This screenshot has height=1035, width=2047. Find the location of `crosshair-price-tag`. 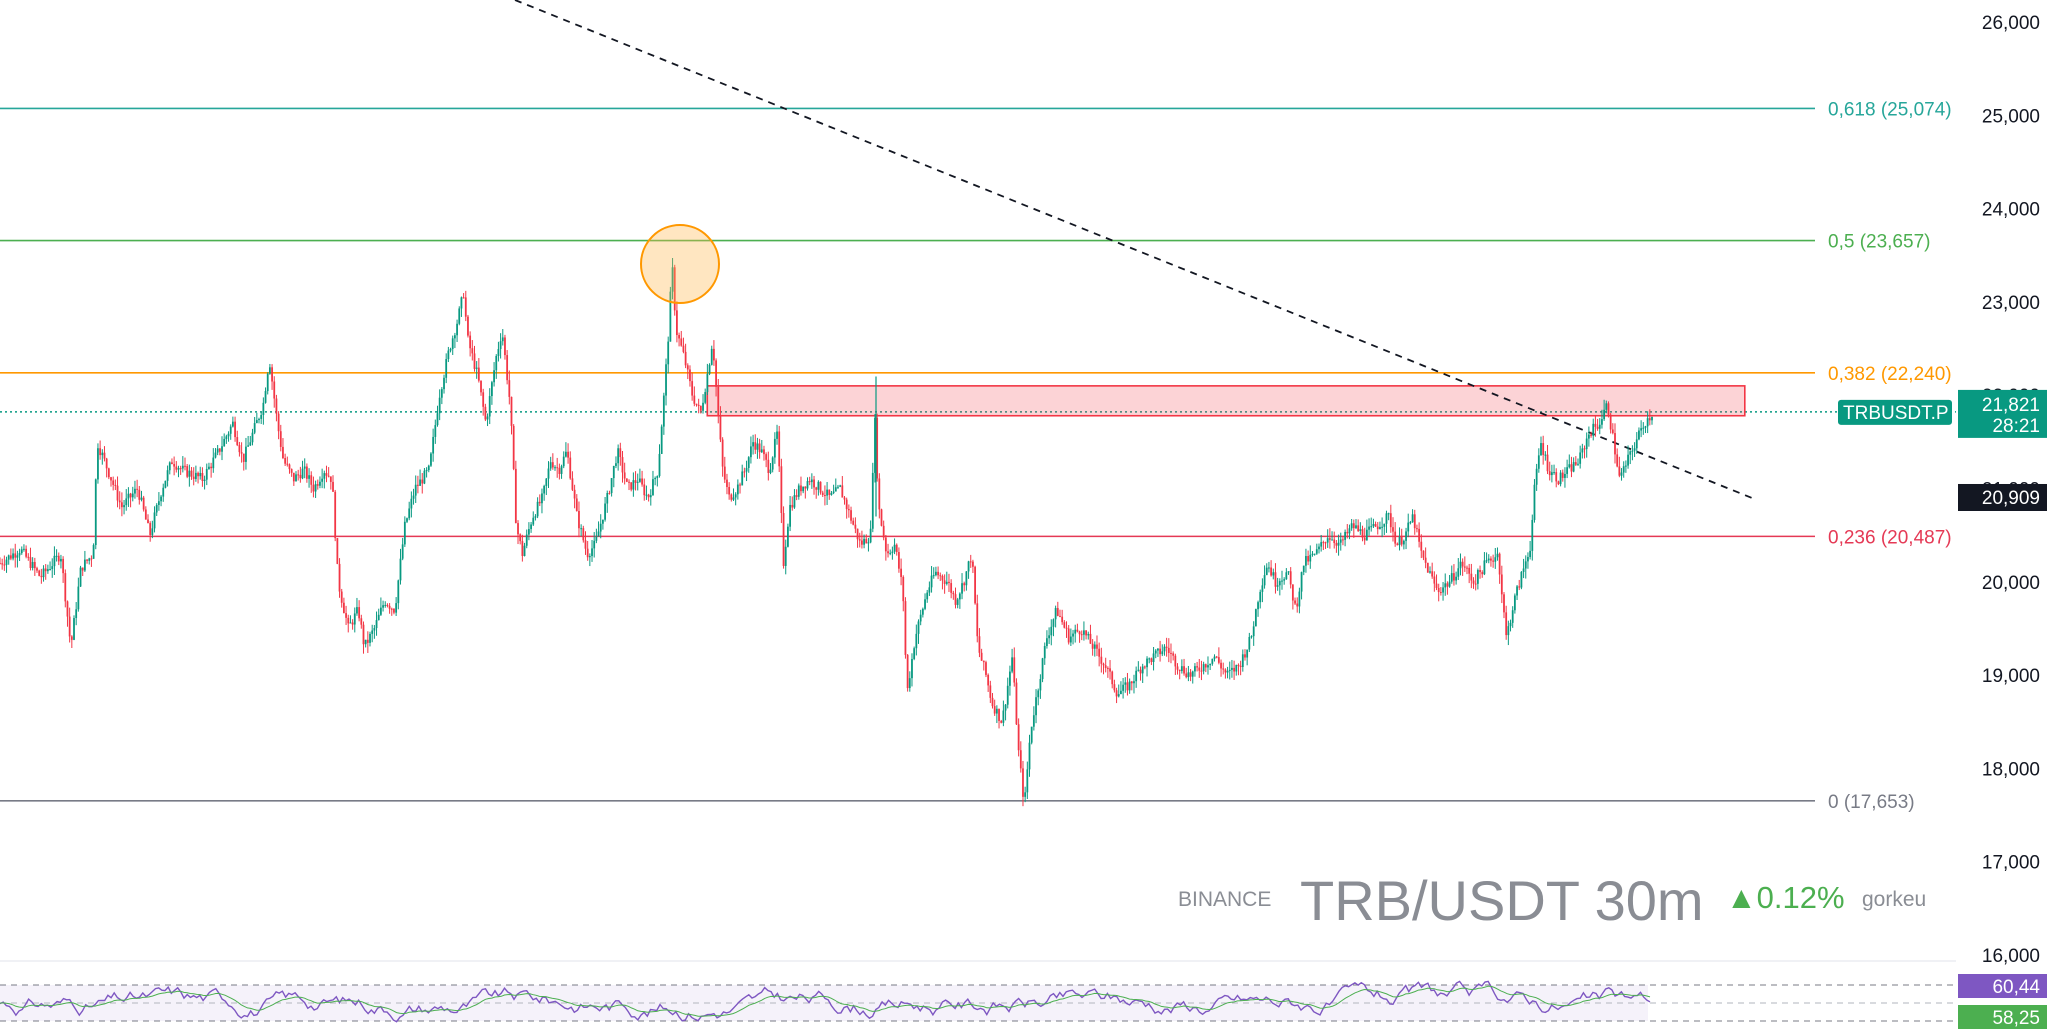

crosshair-price-tag is located at coordinates (2002, 497).